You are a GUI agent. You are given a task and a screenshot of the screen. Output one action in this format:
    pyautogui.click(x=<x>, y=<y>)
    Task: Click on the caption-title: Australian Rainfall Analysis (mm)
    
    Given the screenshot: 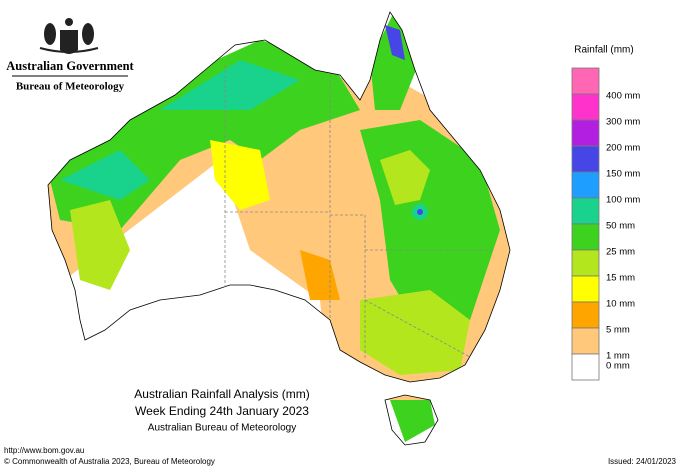 What is the action you would take?
    pyautogui.click(x=221, y=394)
    